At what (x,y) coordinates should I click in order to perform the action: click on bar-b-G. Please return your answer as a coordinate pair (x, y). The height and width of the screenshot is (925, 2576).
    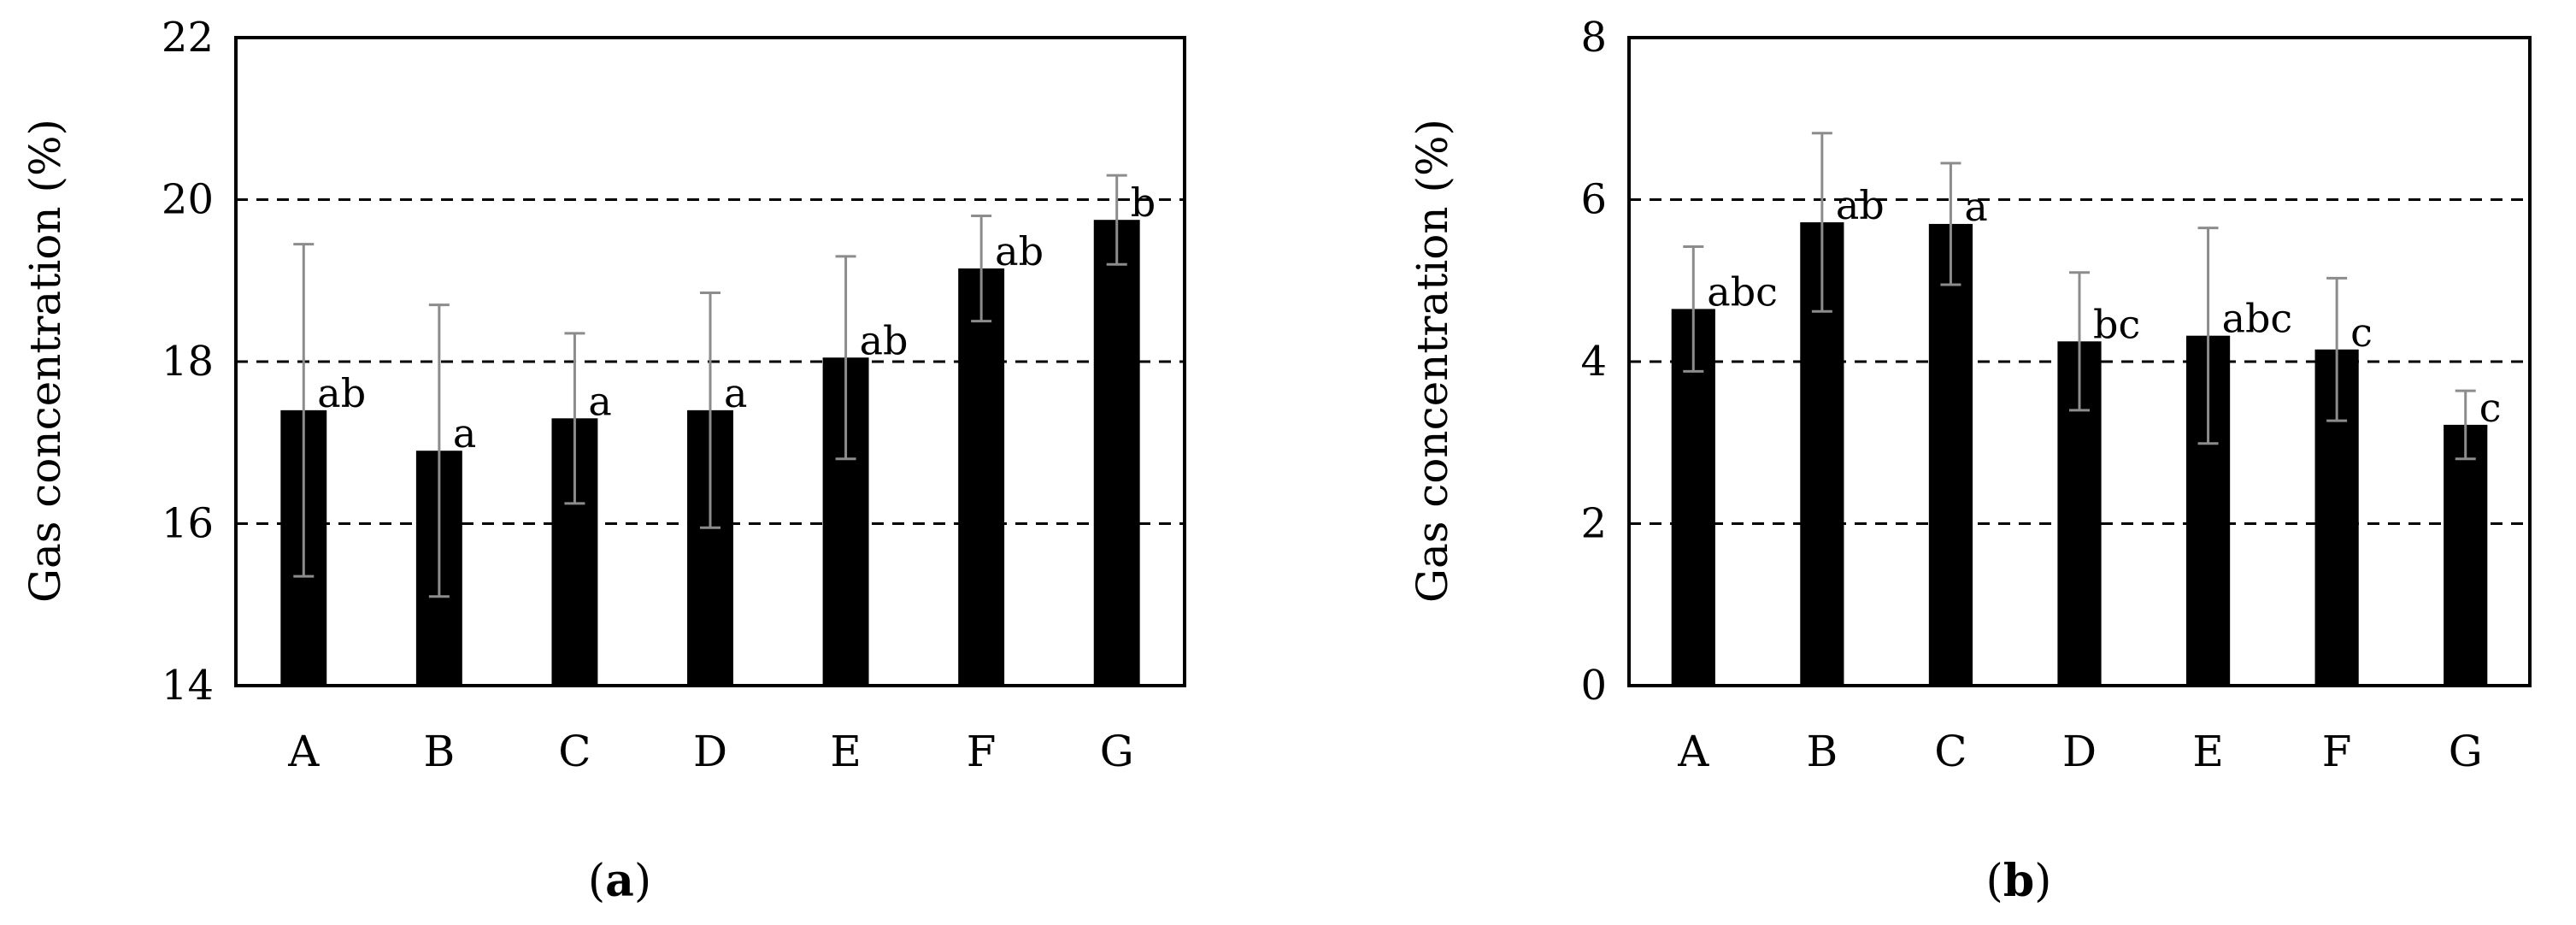
    Looking at the image, I should click on (2466, 555).